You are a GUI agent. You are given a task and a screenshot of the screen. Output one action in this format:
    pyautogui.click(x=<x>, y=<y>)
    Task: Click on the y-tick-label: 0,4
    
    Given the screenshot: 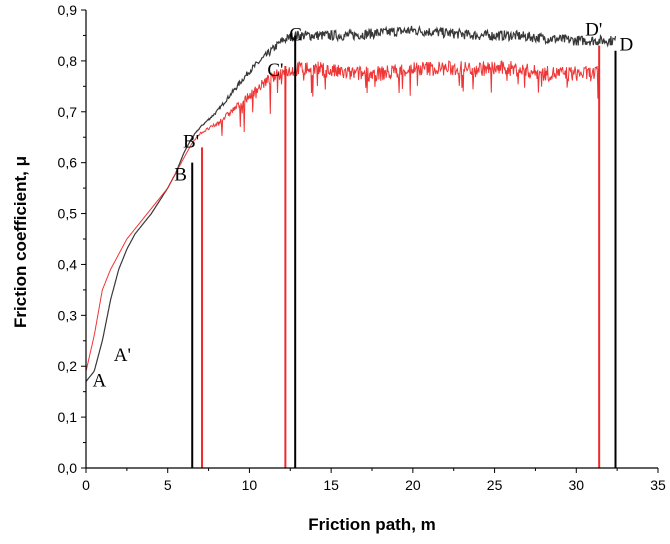 What is the action you would take?
    pyautogui.click(x=68, y=264)
    